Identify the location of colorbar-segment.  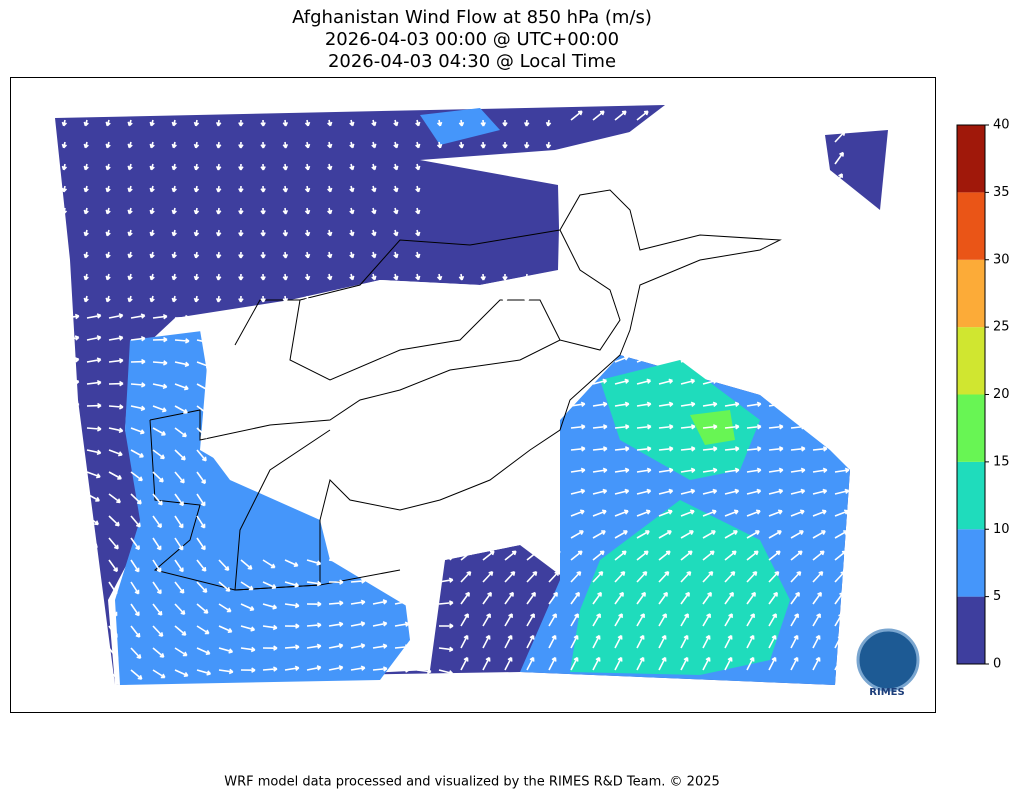
(971, 293).